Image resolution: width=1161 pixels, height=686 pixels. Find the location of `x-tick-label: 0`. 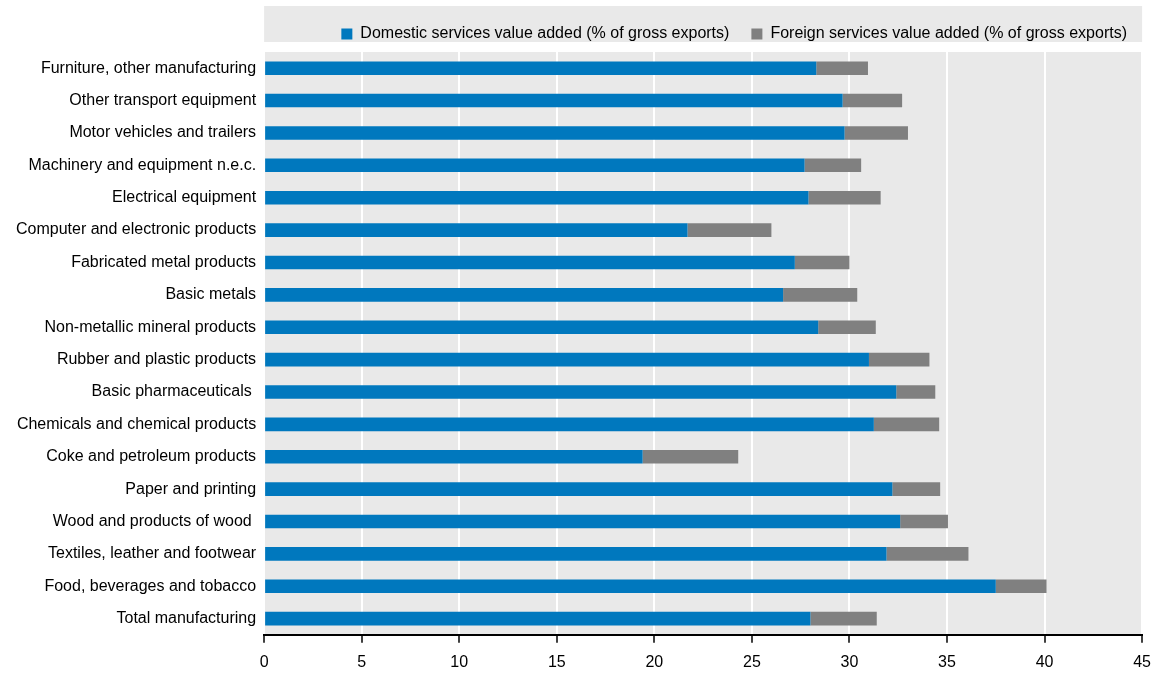

x-tick-label: 0 is located at coordinates (264, 661).